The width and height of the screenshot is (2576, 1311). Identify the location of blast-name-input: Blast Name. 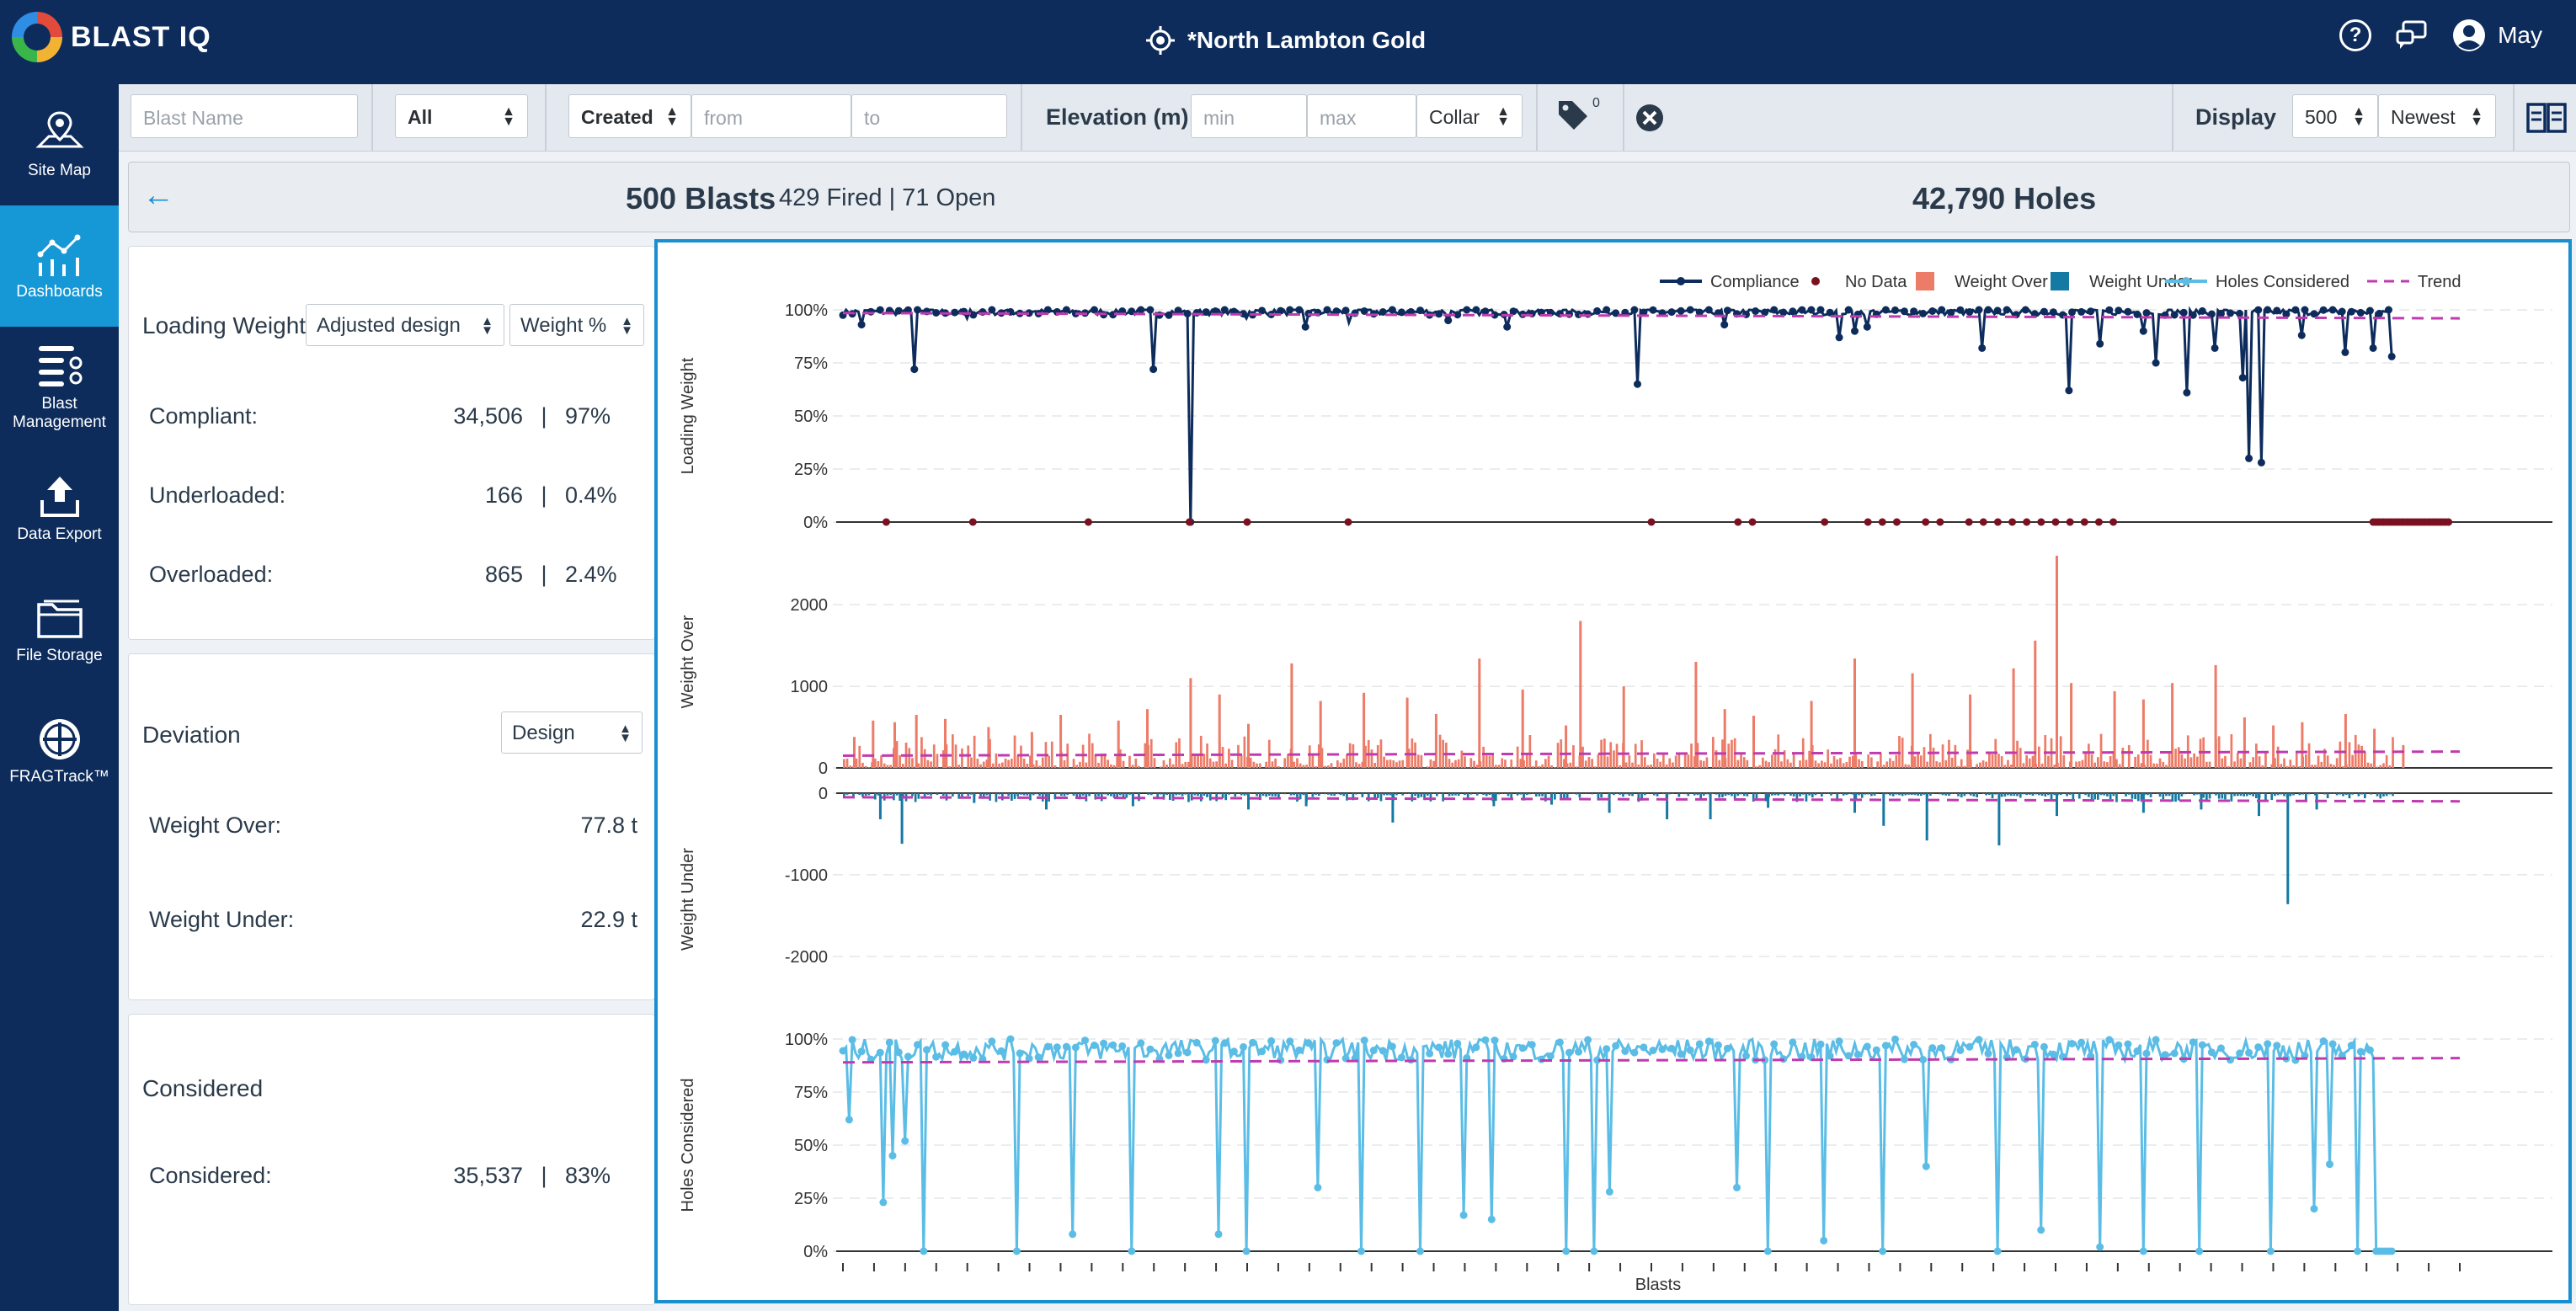
(244, 116).